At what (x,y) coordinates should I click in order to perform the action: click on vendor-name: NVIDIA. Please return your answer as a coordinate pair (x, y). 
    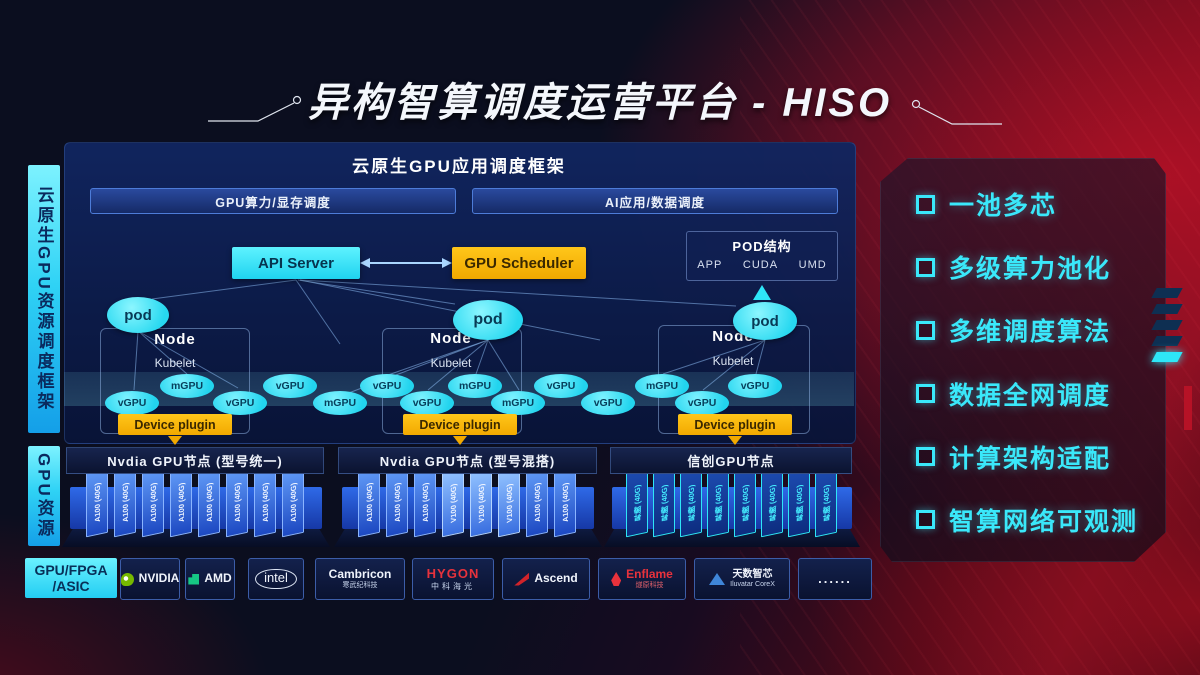
    Looking at the image, I should click on (159, 578).